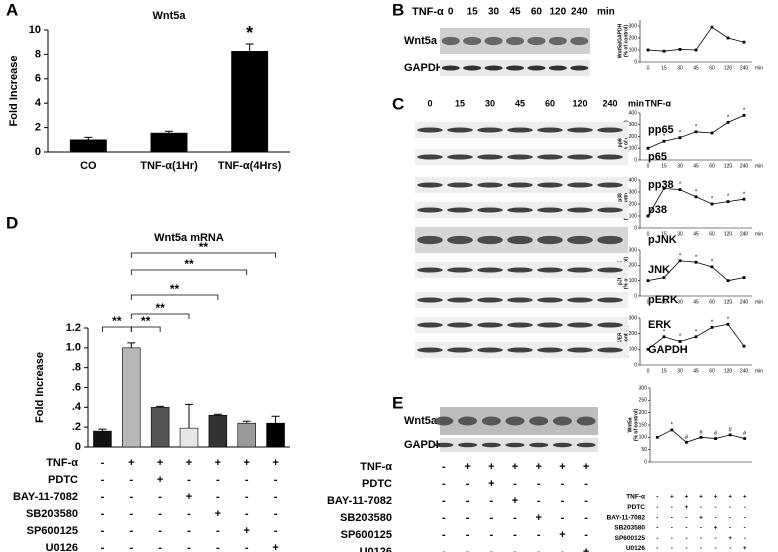 This screenshot has height=552, width=778. Describe the element at coordinates (636, 103) in the screenshot. I see `lane-unit: min` at that location.